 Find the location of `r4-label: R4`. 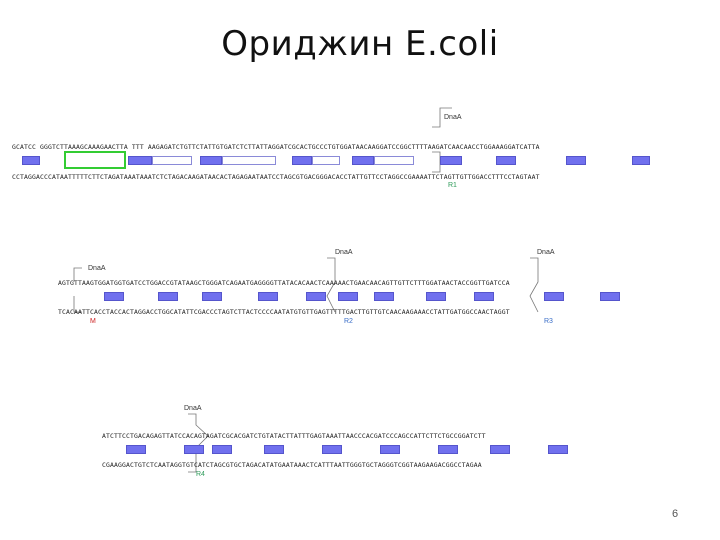

r4-label: R4 is located at coordinates (200, 474).